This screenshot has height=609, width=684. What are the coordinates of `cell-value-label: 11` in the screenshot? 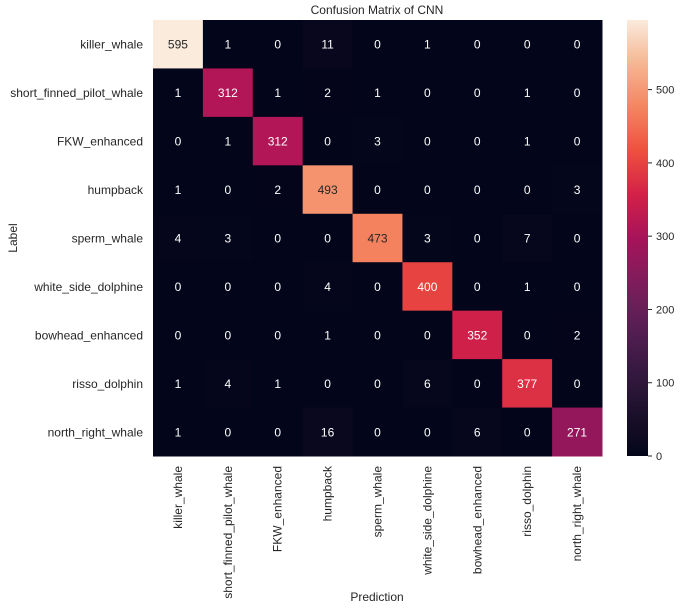 It's located at (327, 45).